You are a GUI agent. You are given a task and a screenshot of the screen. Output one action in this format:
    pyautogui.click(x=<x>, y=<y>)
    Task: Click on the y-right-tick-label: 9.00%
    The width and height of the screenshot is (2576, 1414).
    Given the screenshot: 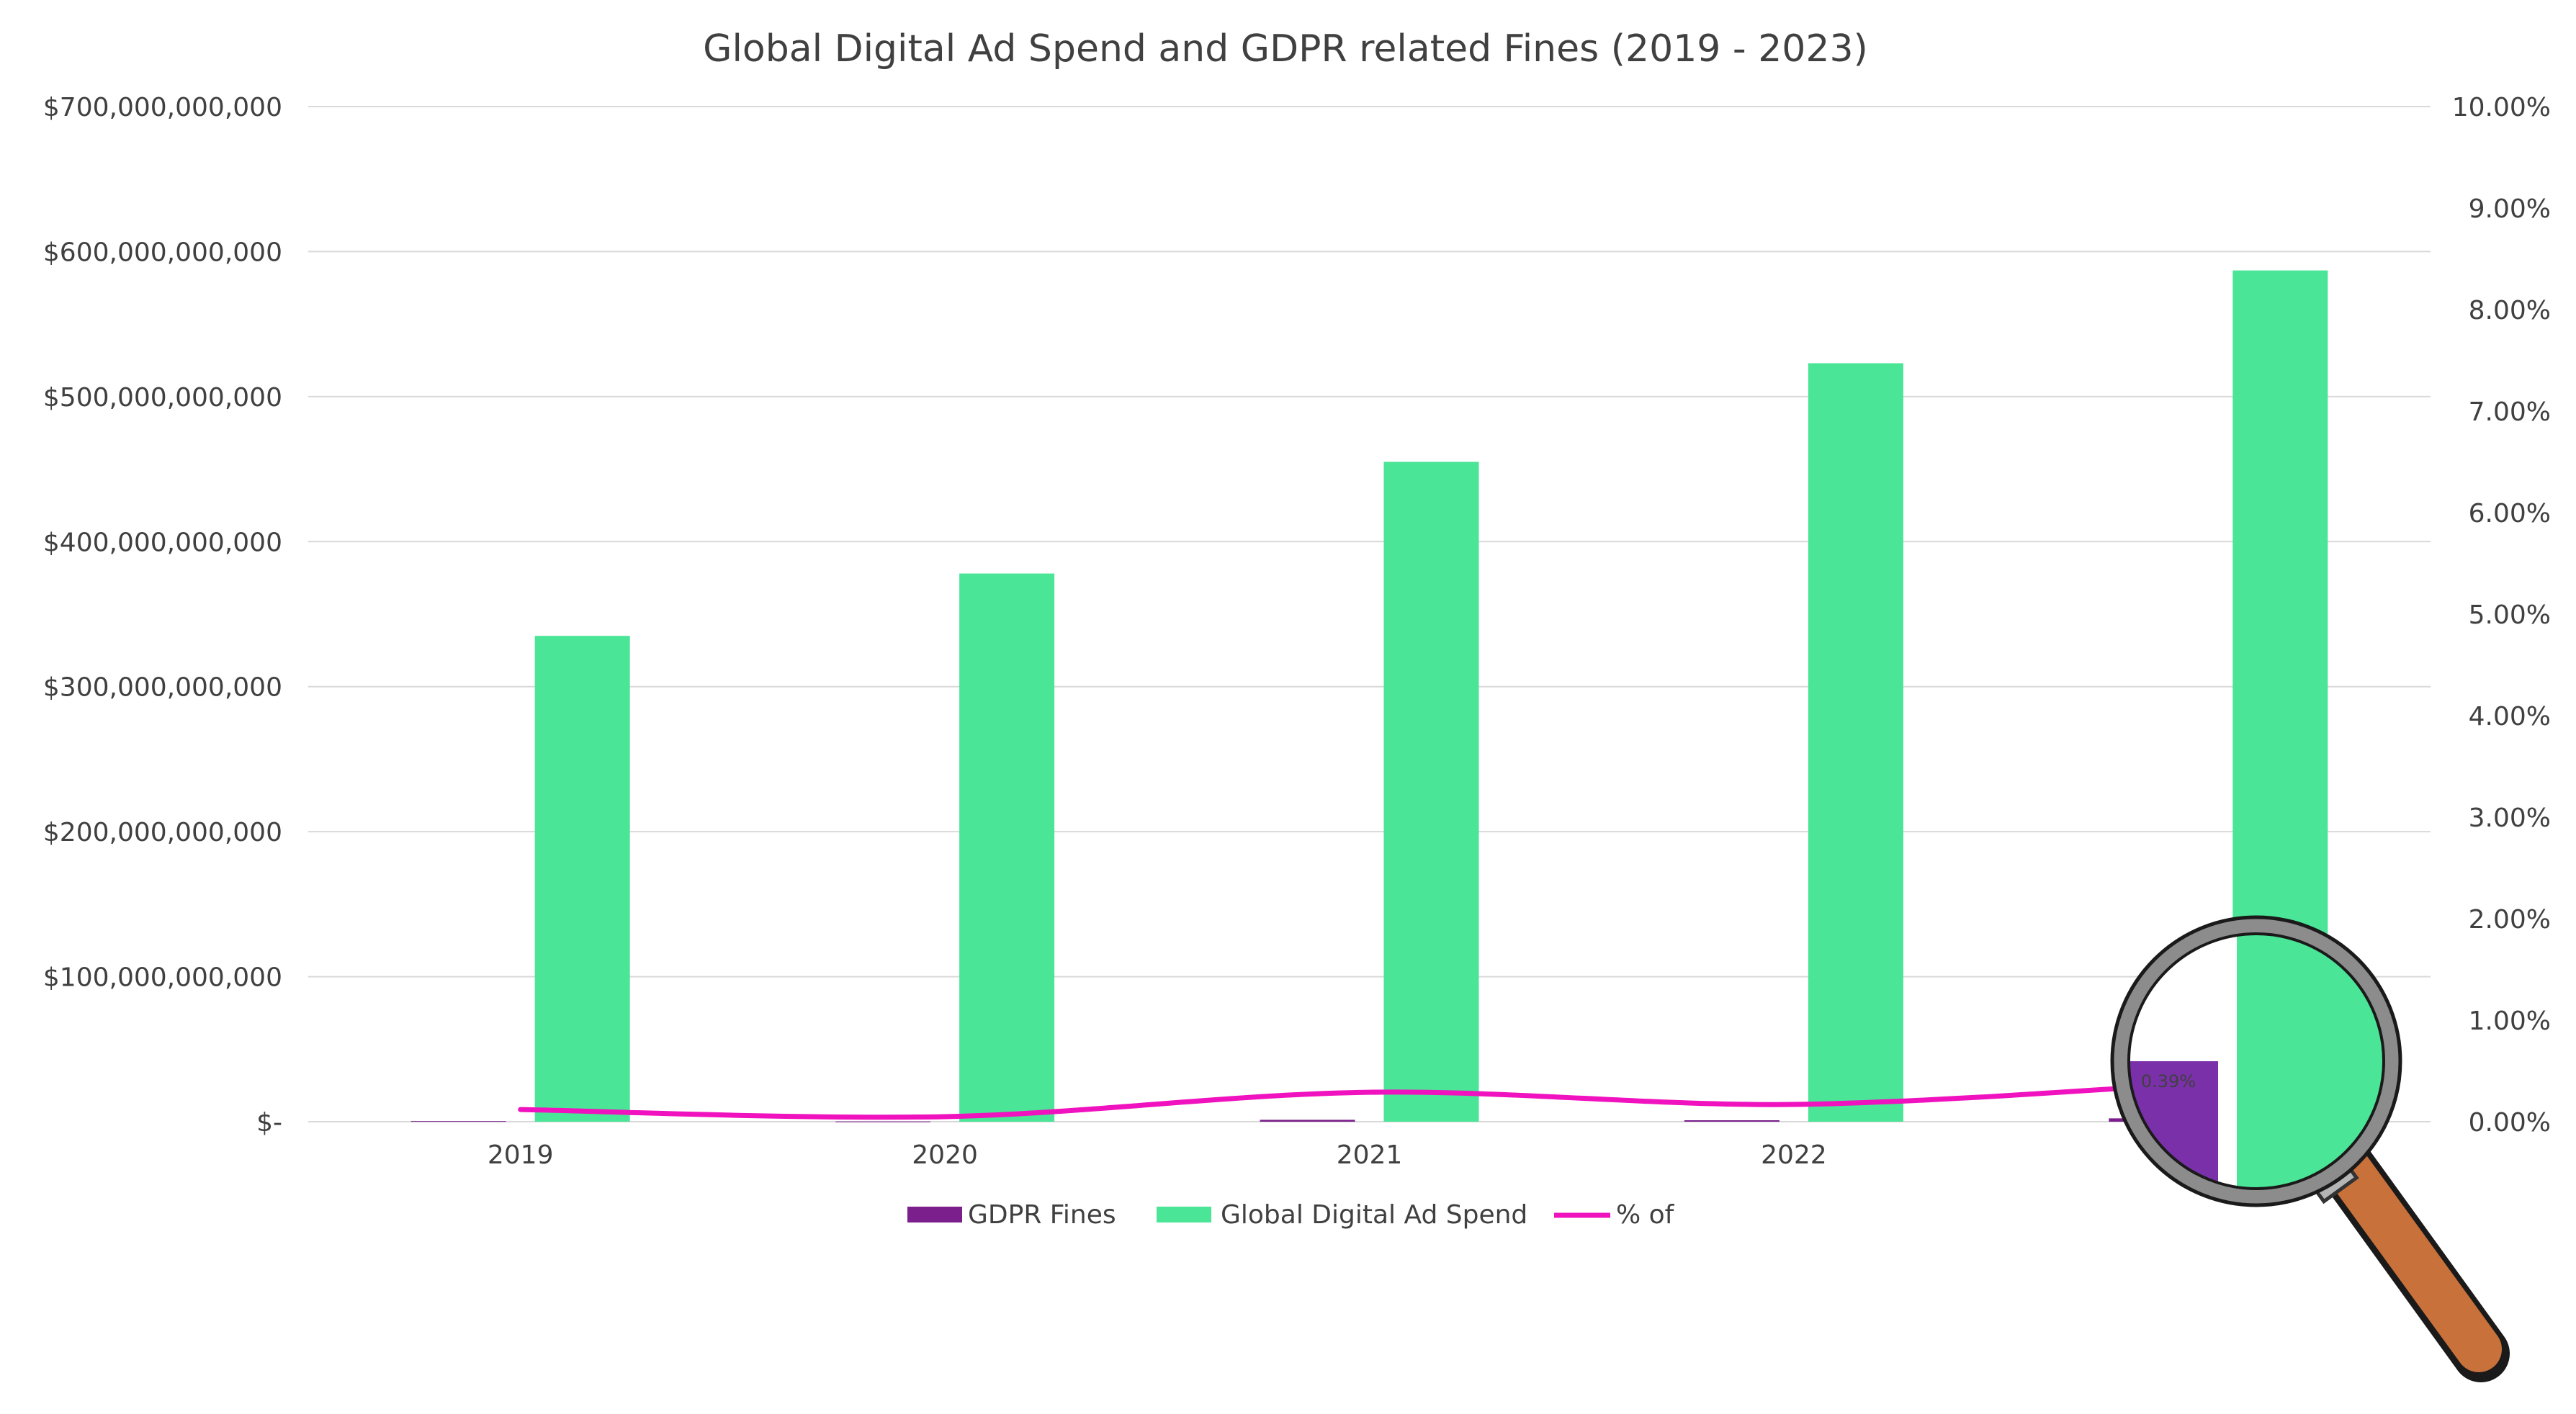 What is the action you would take?
    pyautogui.click(x=2510, y=209)
    